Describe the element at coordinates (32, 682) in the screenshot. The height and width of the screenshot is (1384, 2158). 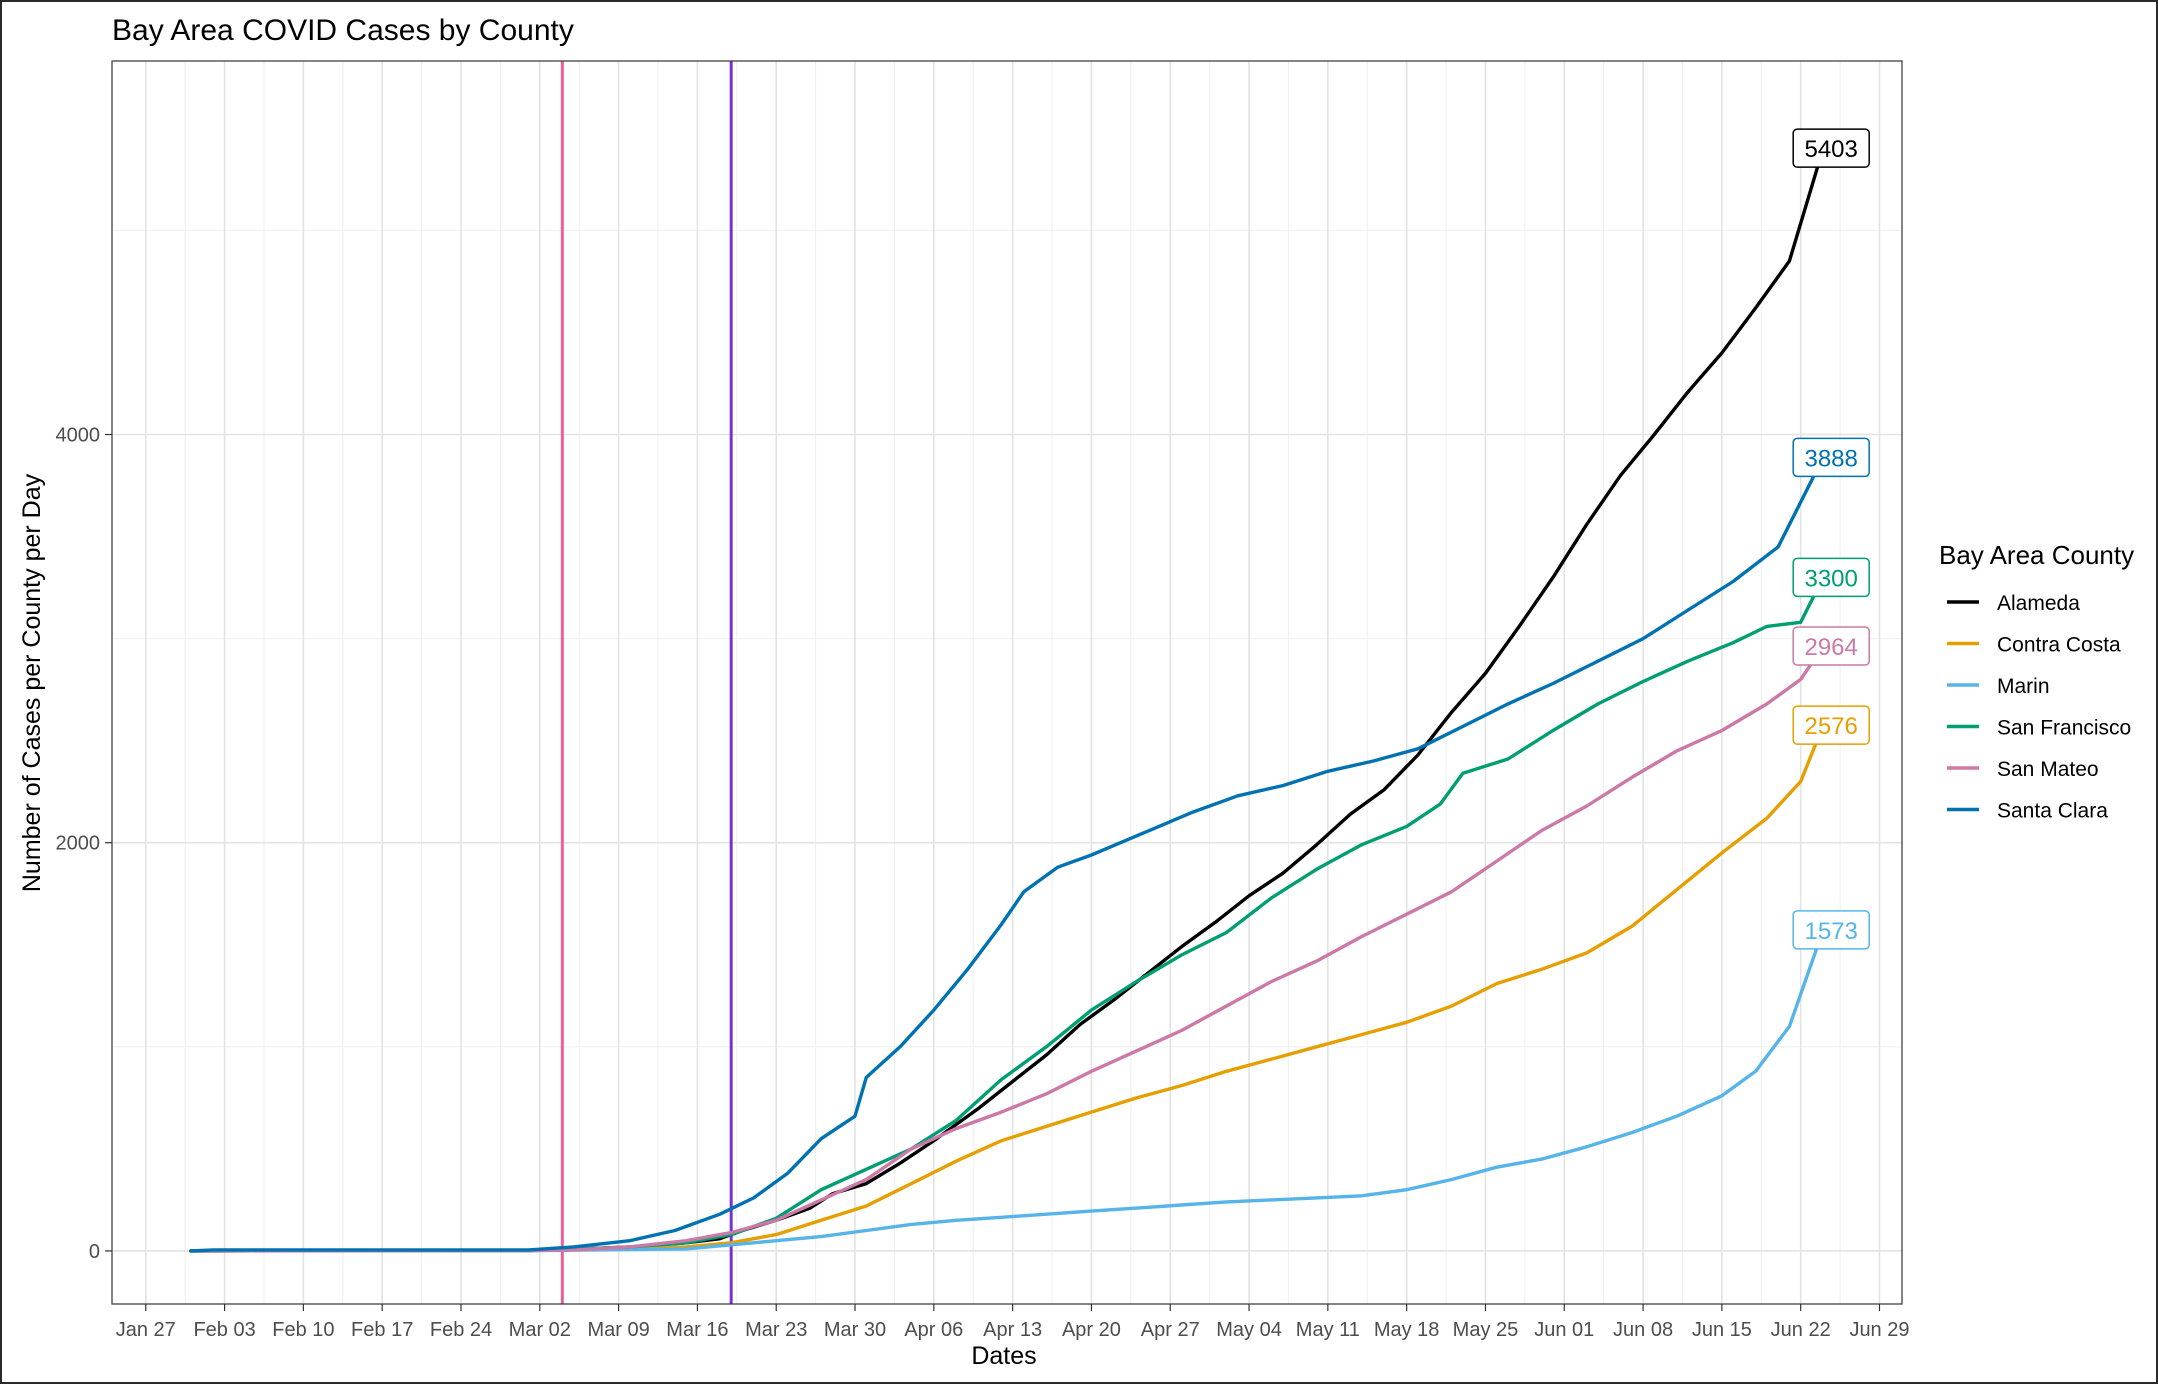
I see `y-axis-title: Number of Cases per County per Day` at that location.